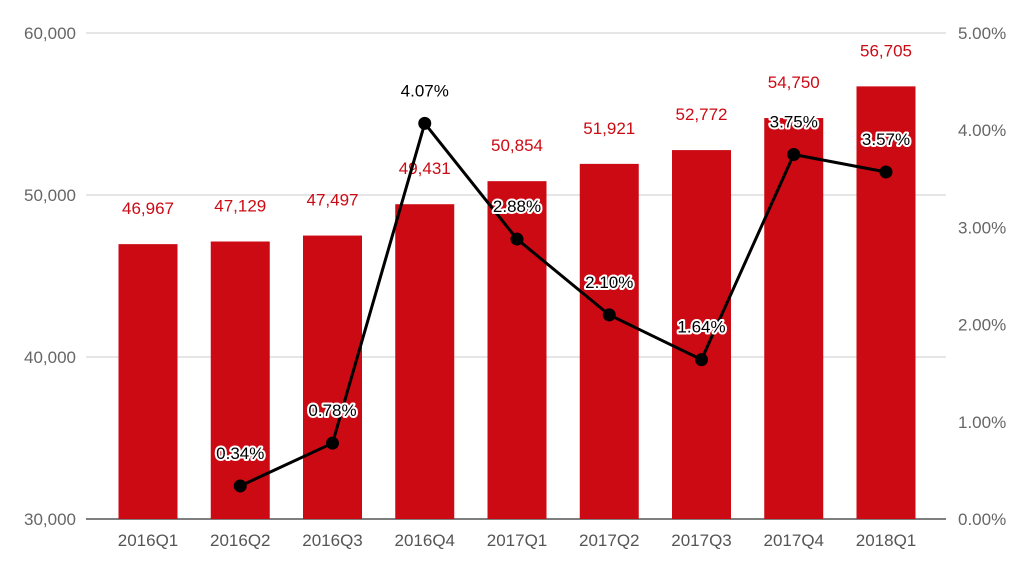 The width and height of the screenshot is (1024, 569). Describe the element at coordinates (982, 422) in the screenshot. I see `right-tick-label: 1.00%` at that location.